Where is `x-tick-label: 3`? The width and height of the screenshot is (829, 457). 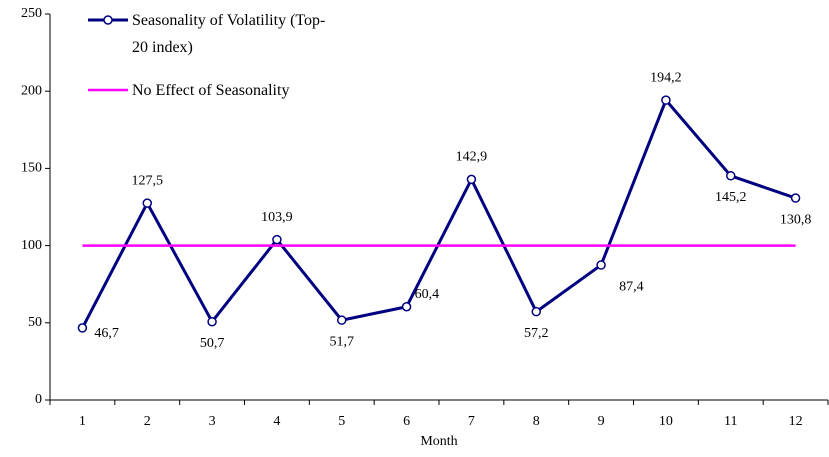
x-tick-label: 3 is located at coordinates (212, 421).